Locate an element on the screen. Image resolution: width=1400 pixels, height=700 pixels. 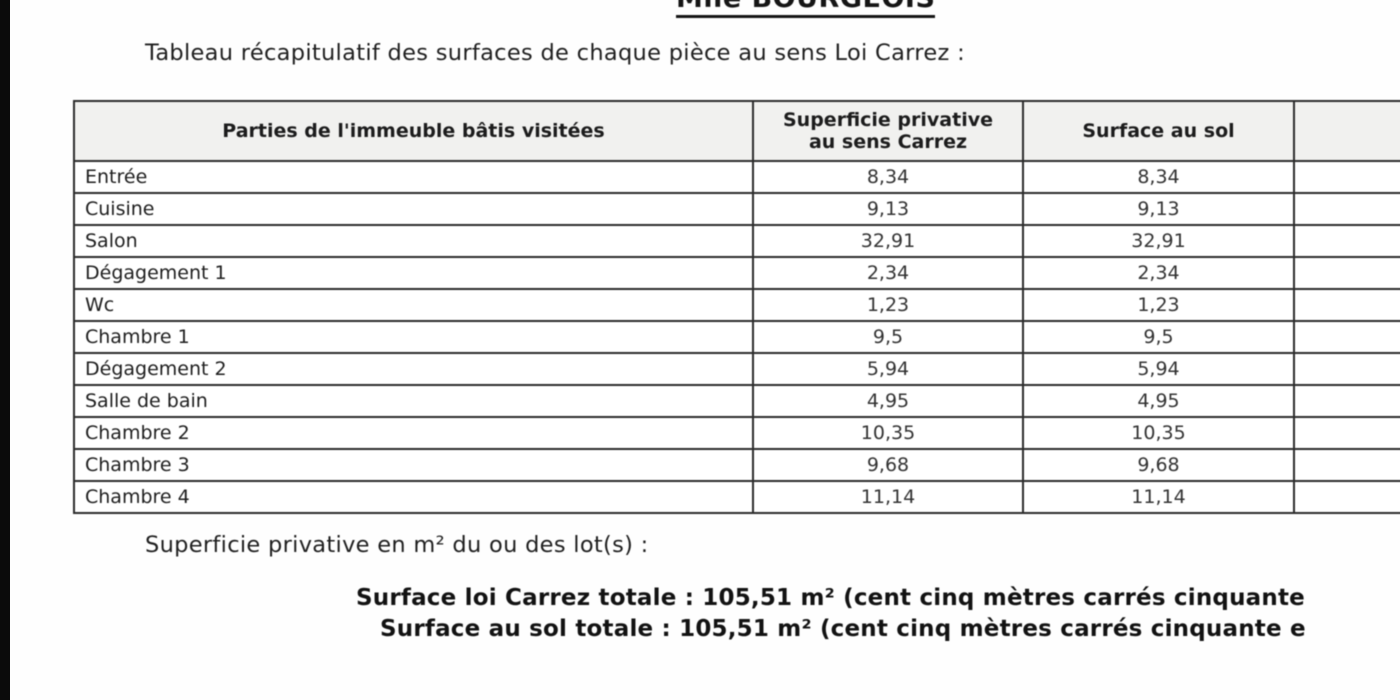
table-row: Chambre 1 9,5 9,5 is located at coordinates (736, 337).